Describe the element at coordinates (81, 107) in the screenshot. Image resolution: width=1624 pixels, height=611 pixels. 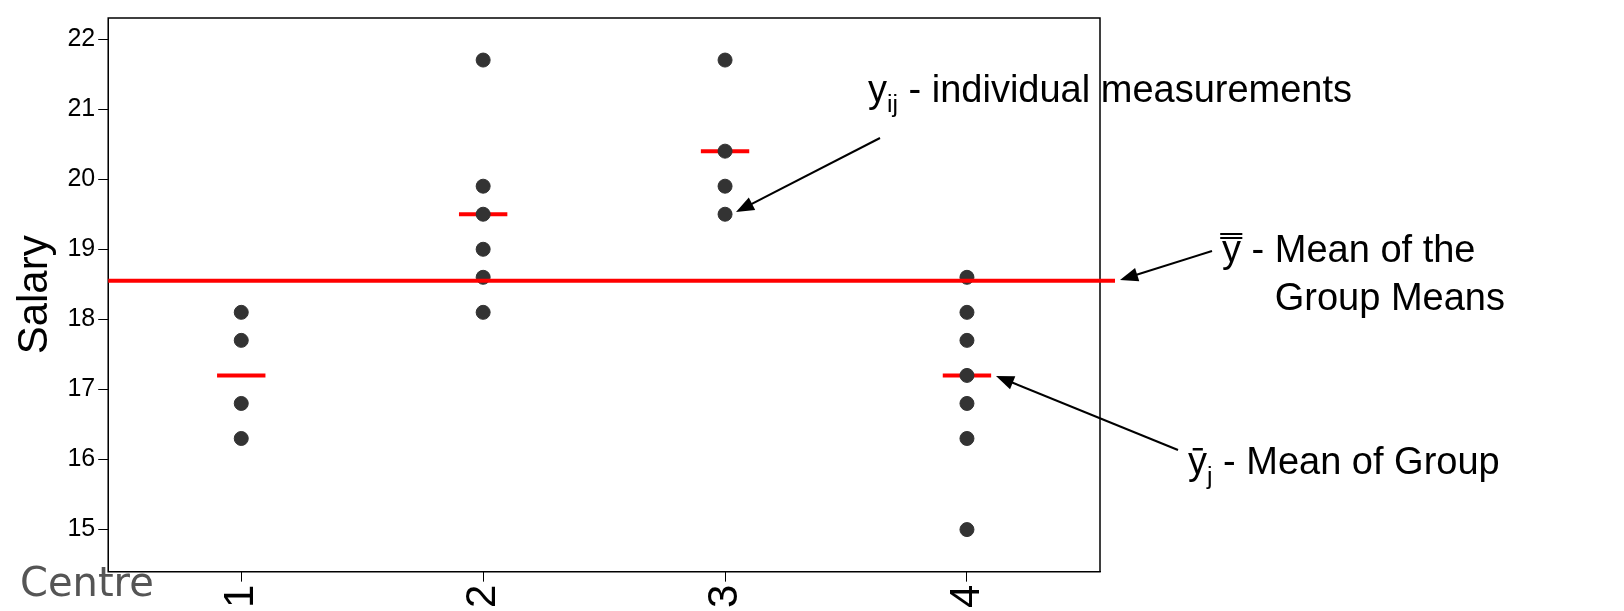
I see `y-tick-label: 21` at that location.